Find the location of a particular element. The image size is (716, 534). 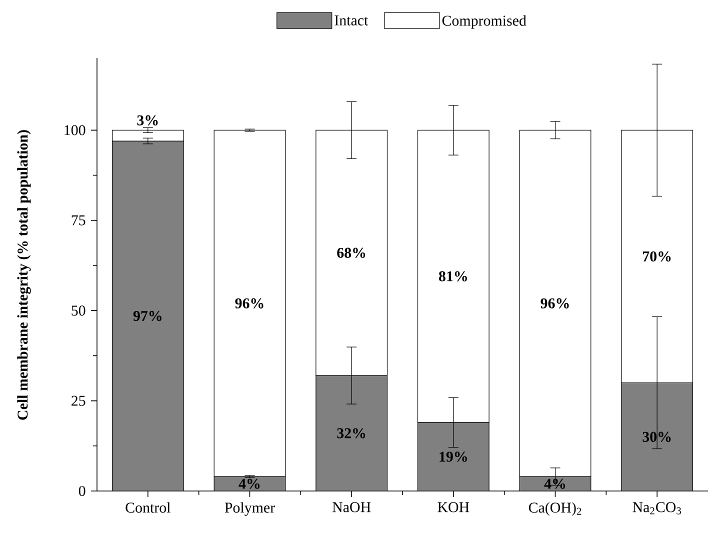

data-label: 97% is located at coordinates (147, 316).